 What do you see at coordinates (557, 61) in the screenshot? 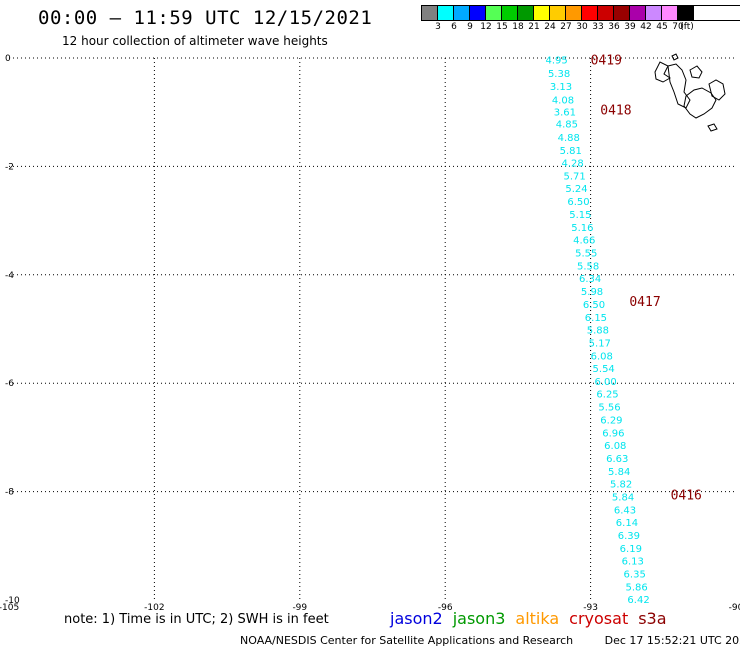
I see `swh-value: 4.95` at bounding box center [557, 61].